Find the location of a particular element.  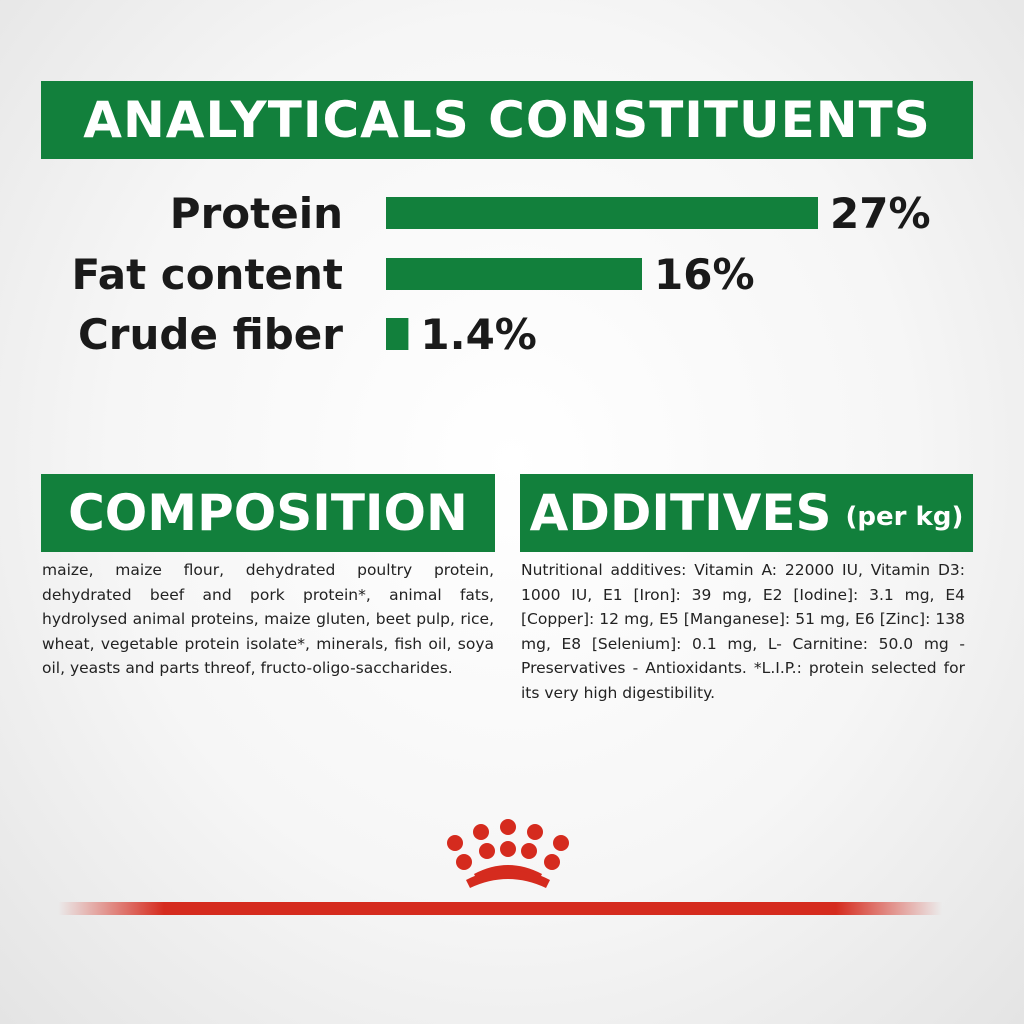

crown-logo is located at coordinates (508, 853).